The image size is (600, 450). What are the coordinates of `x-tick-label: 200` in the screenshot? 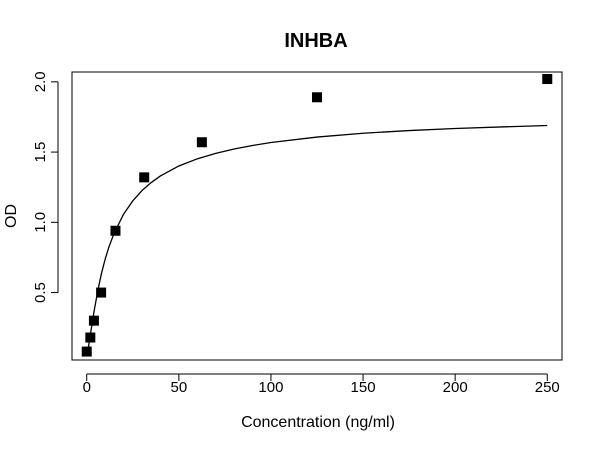 It's located at (455, 387).